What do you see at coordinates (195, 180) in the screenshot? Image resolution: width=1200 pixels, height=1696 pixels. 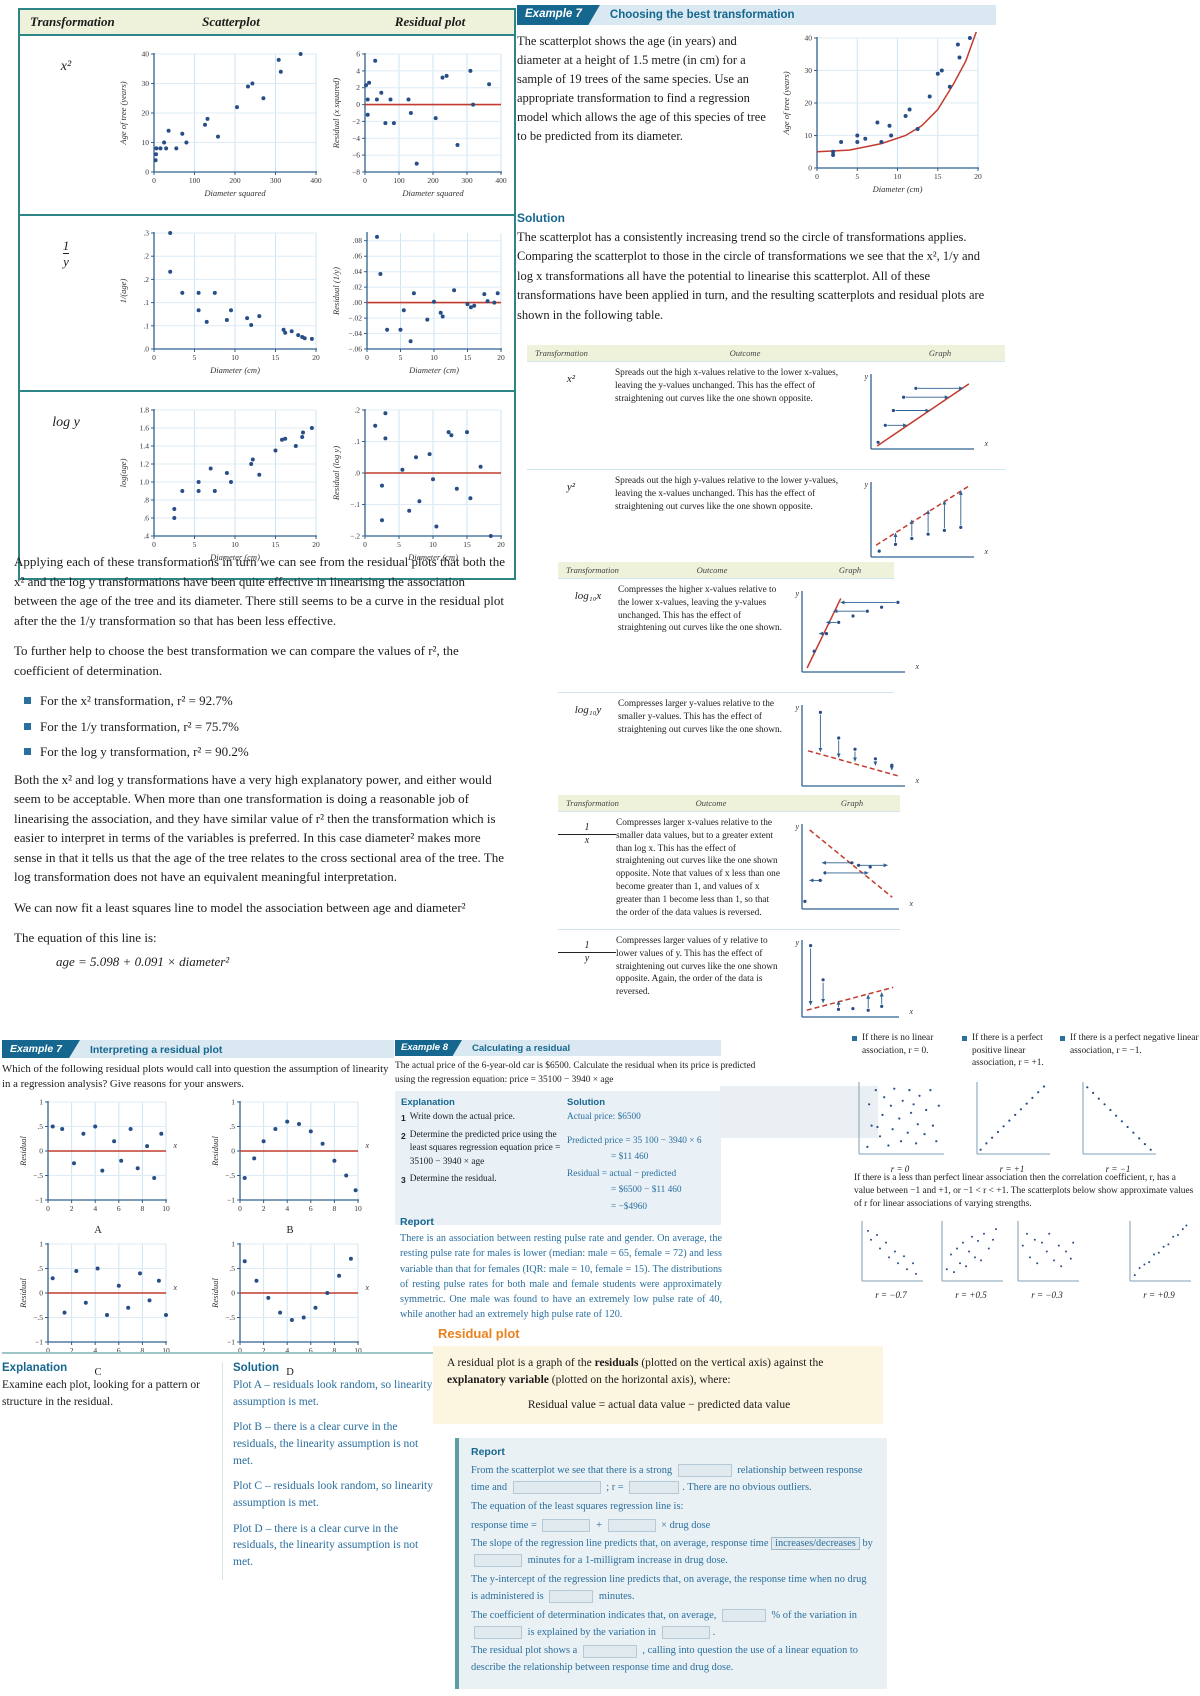 I see `svg-text: 100` at bounding box center [195, 180].